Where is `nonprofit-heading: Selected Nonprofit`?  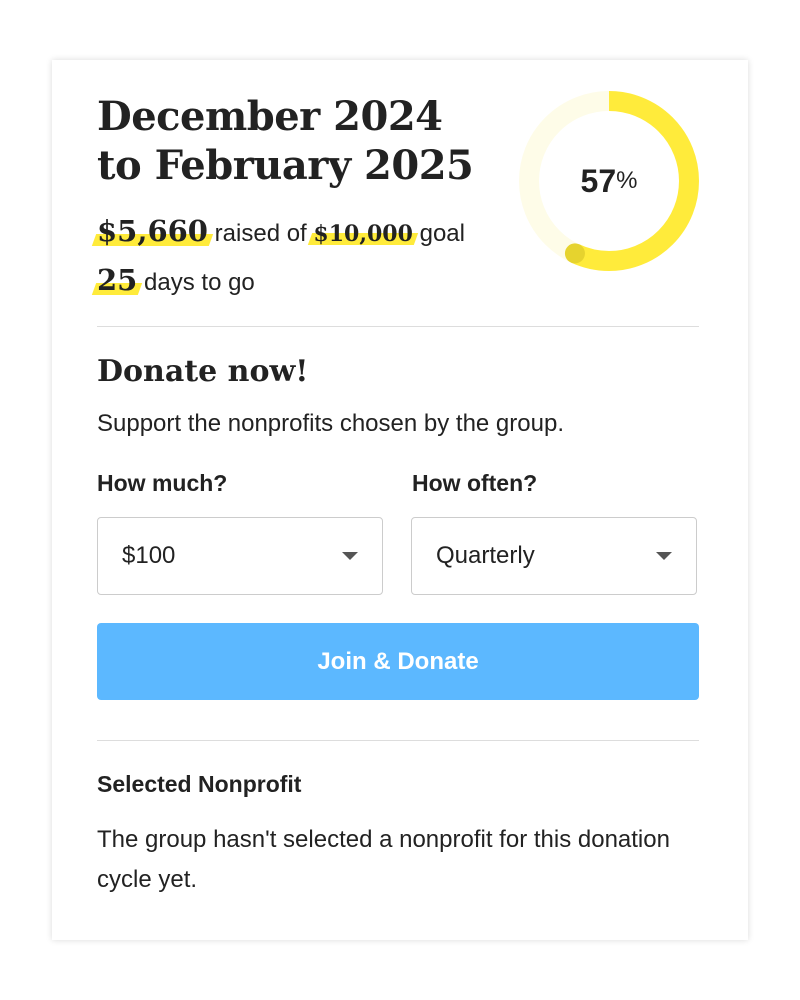
nonprofit-heading: Selected Nonprofit is located at coordinates (199, 784).